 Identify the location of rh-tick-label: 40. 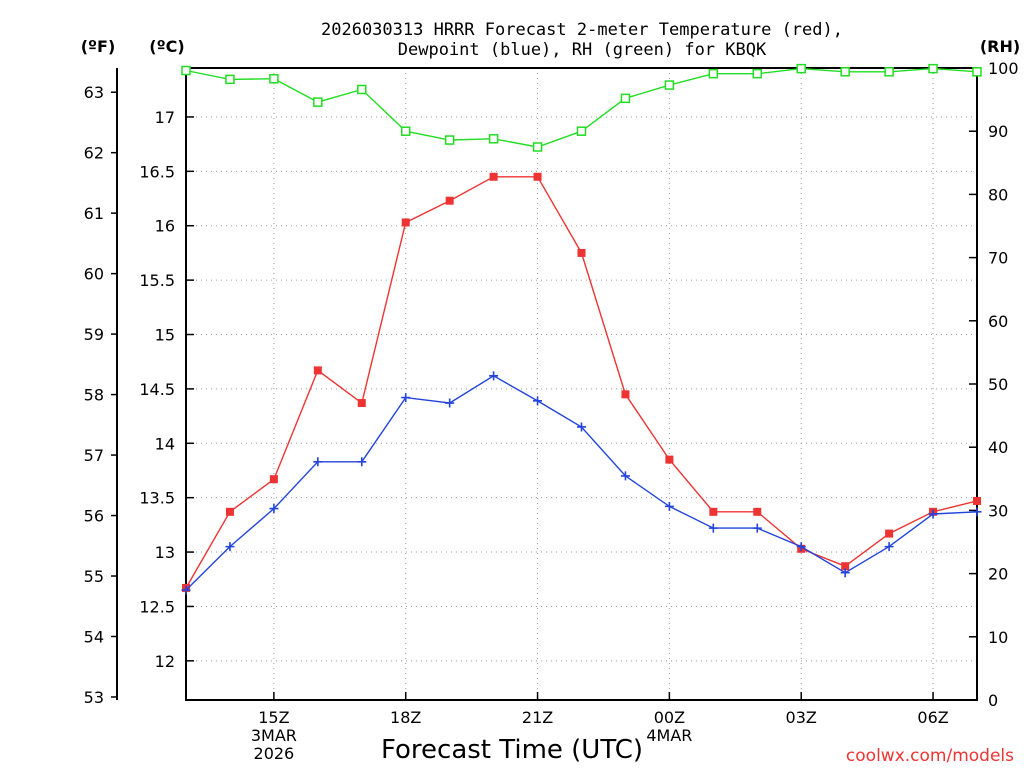
(998, 447).